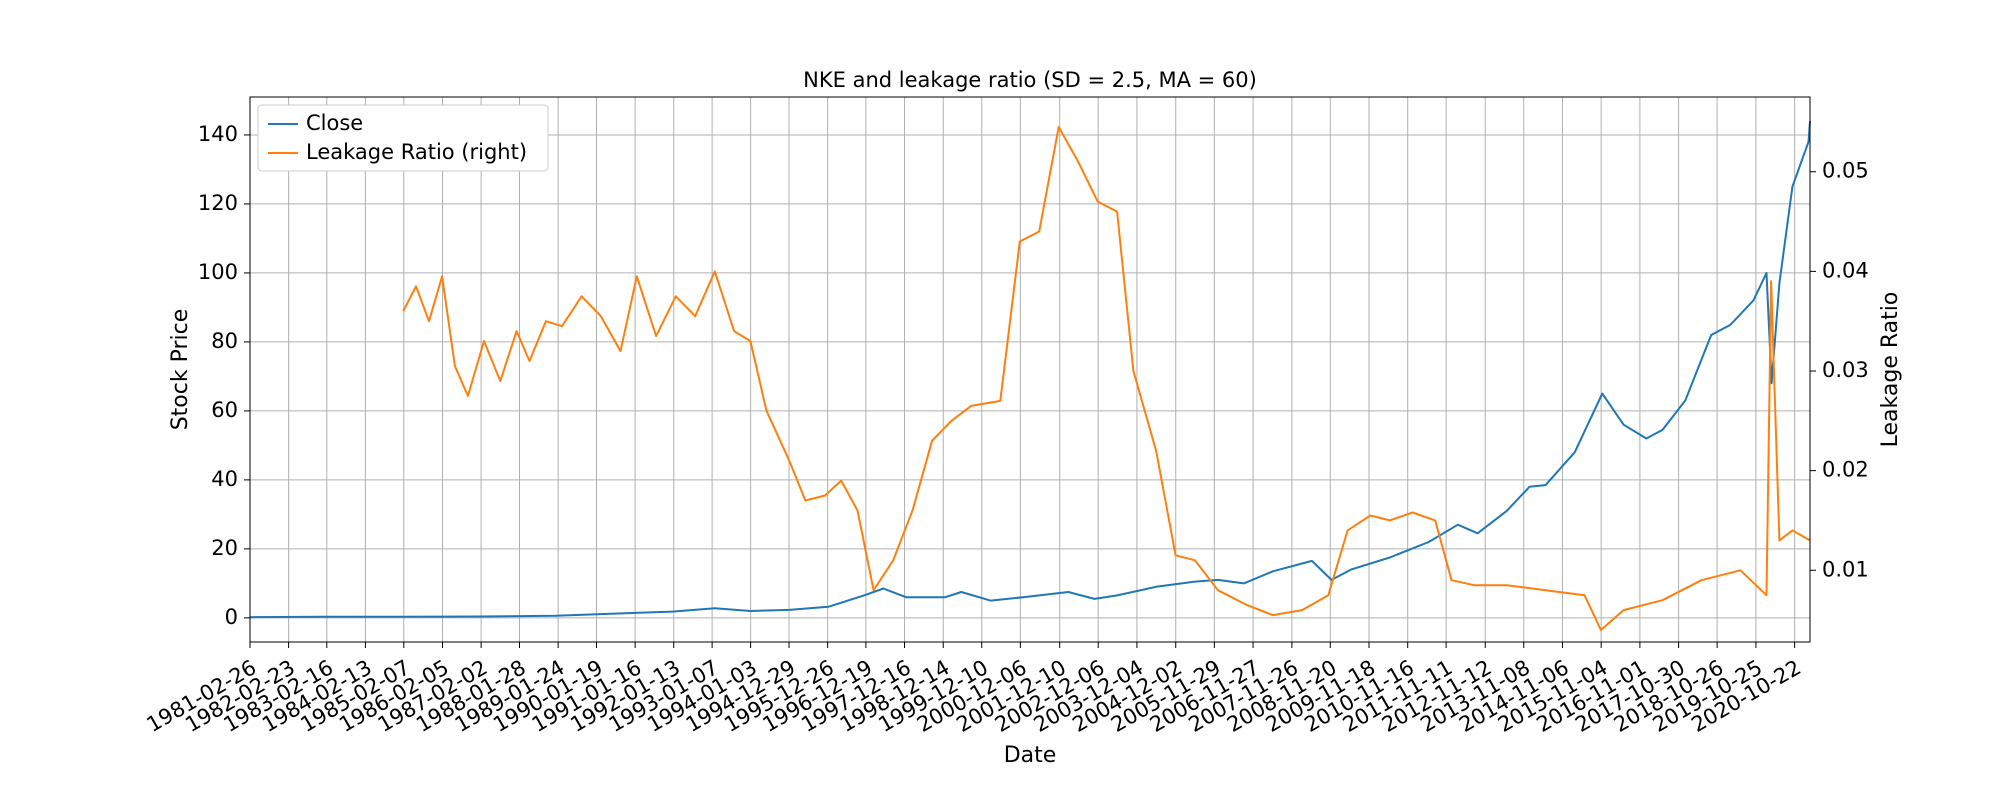 The width and height of the screenshot is (2000, 800). I want to click on y-tick-label: 120, so click(218, 203).